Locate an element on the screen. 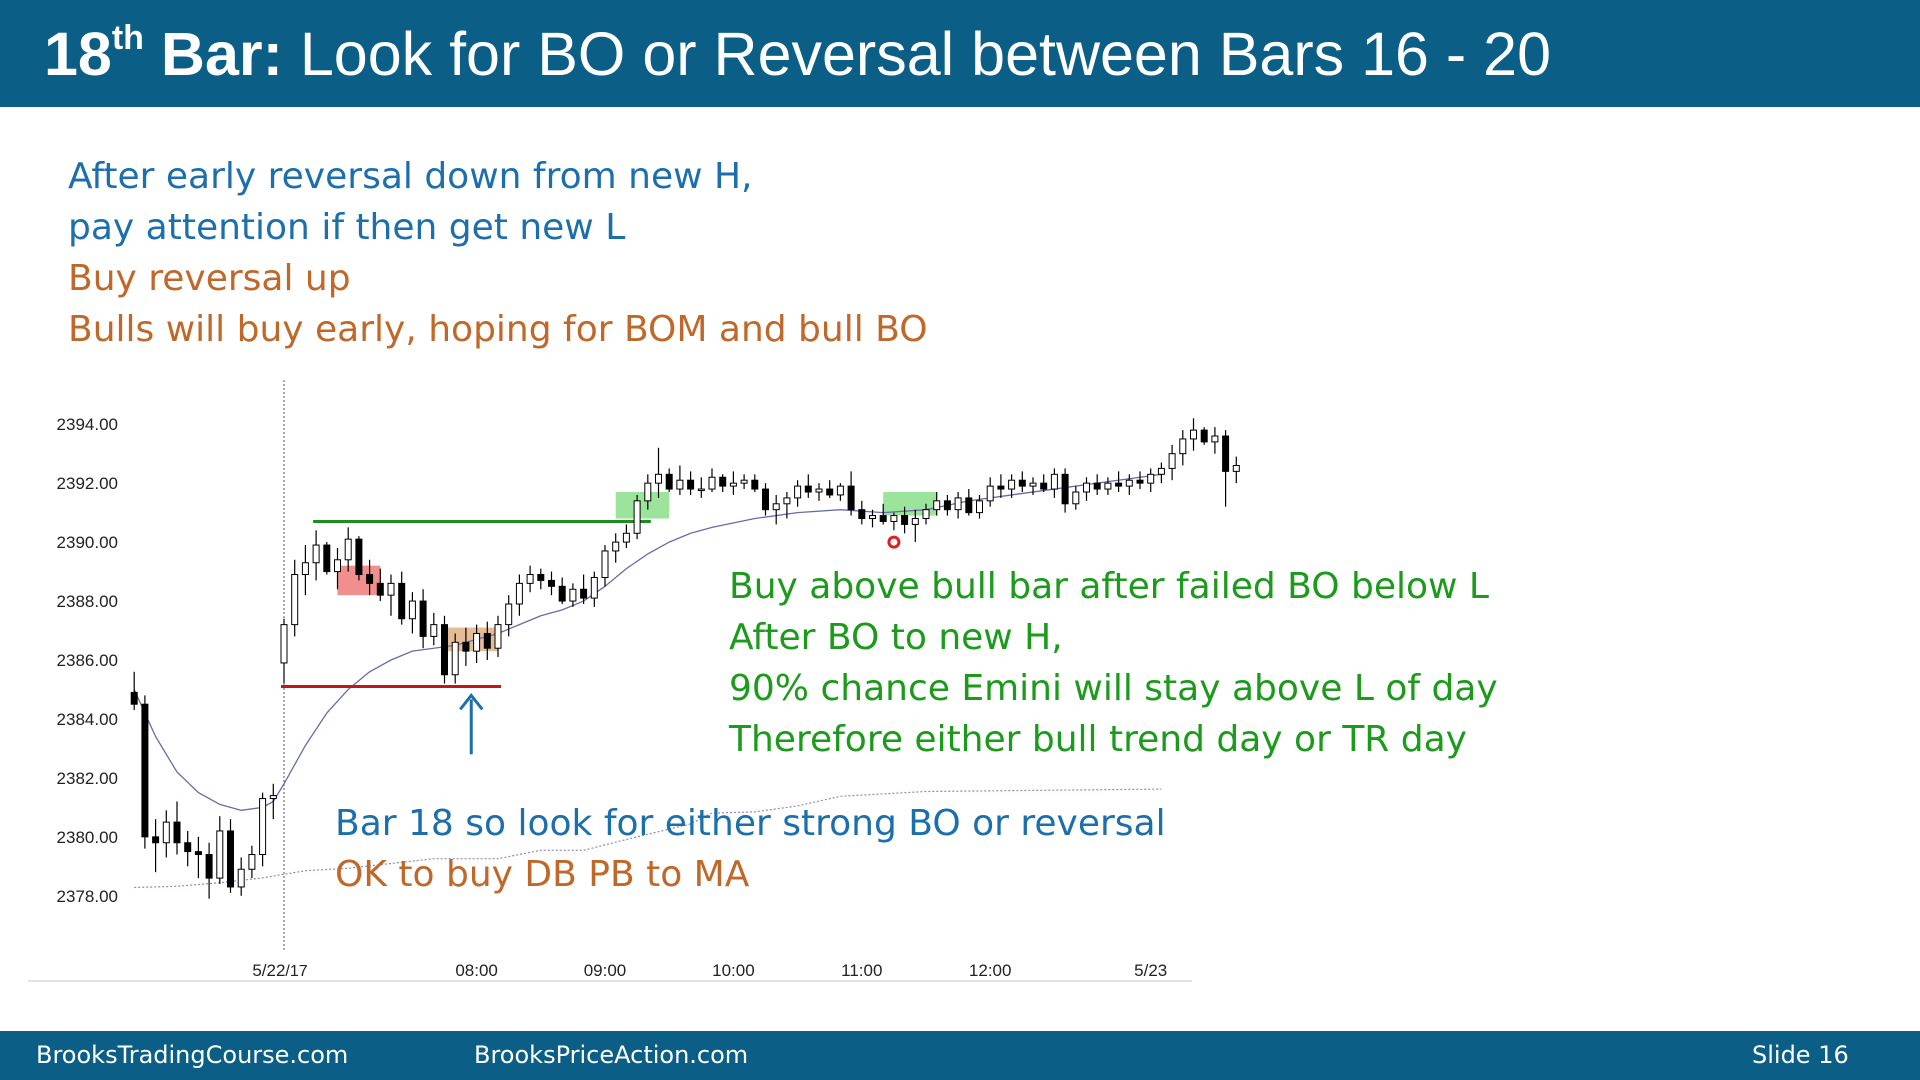  note-line: After BO to new H, is located at coordinates (896, 637).